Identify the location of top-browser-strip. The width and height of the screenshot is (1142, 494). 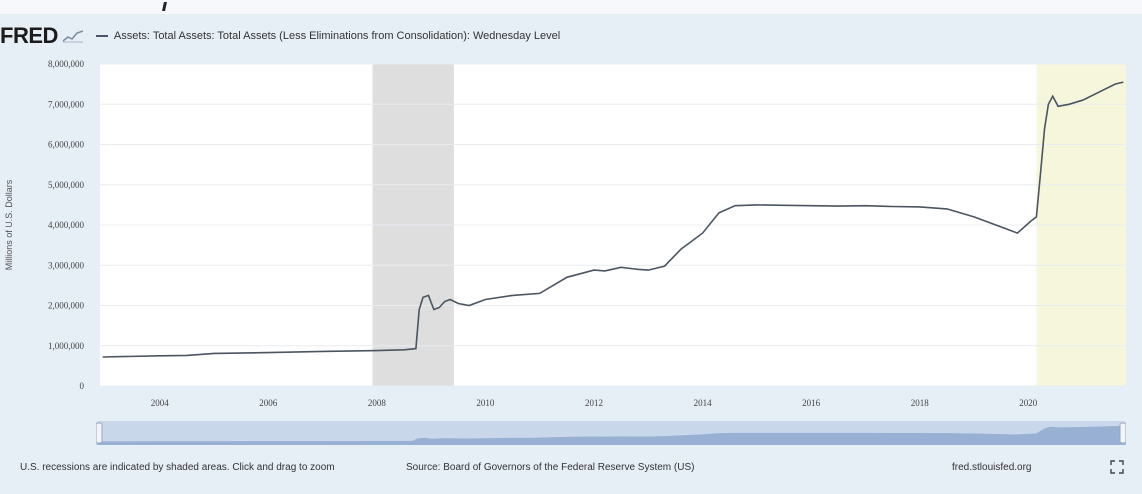
(571, 7).